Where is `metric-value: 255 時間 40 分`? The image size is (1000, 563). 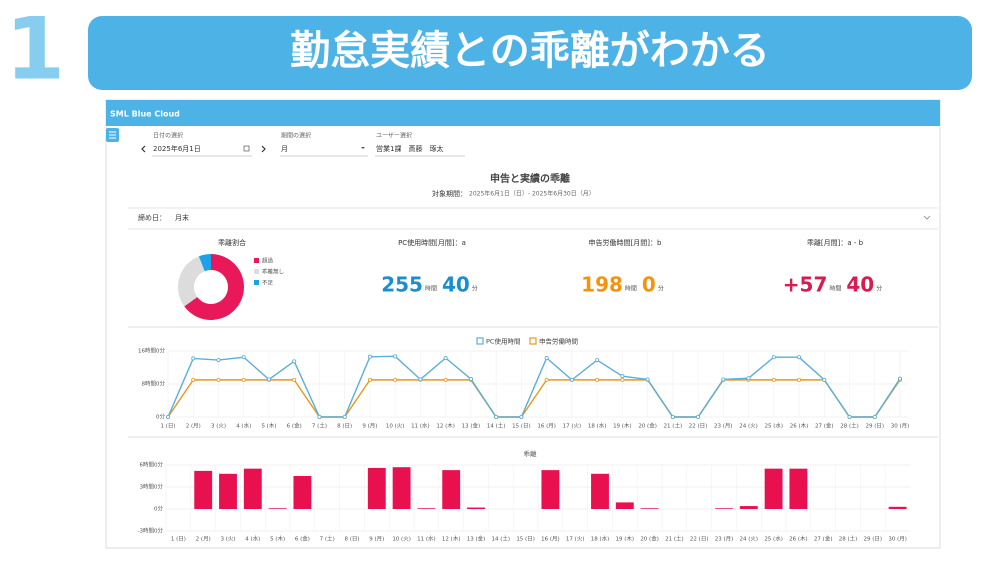 metric-value: 255 時間 40 分 is located at coordinates (429, 285).